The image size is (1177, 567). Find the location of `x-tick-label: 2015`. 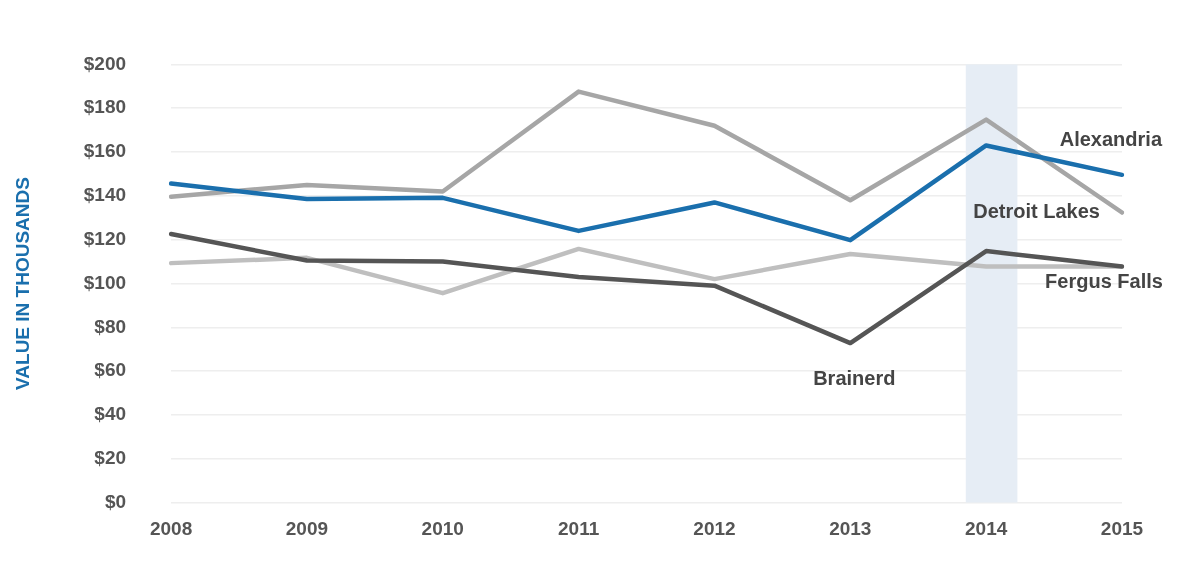

x-tick-label: 2015 is located at coordinates (1122, 529).